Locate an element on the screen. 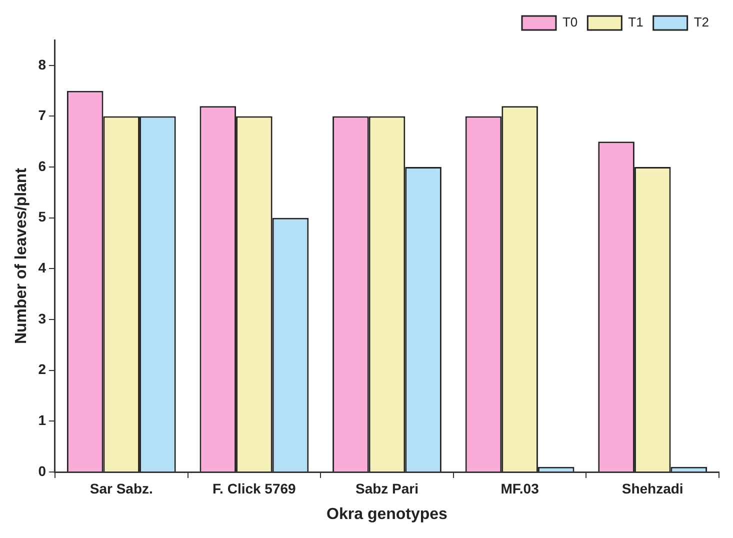  x-tick-label: F. Click 5769 is located at coordinates (254, 488).